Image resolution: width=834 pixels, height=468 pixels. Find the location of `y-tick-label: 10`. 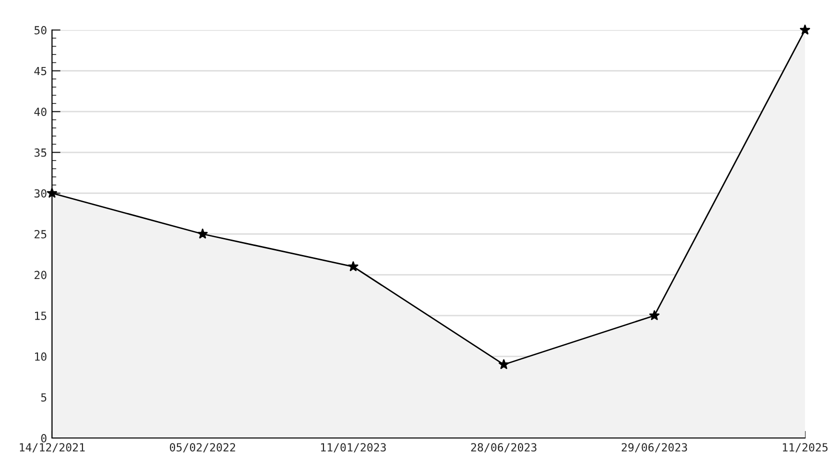

y-tick-label: 10 is located at coordinates (40, 356).